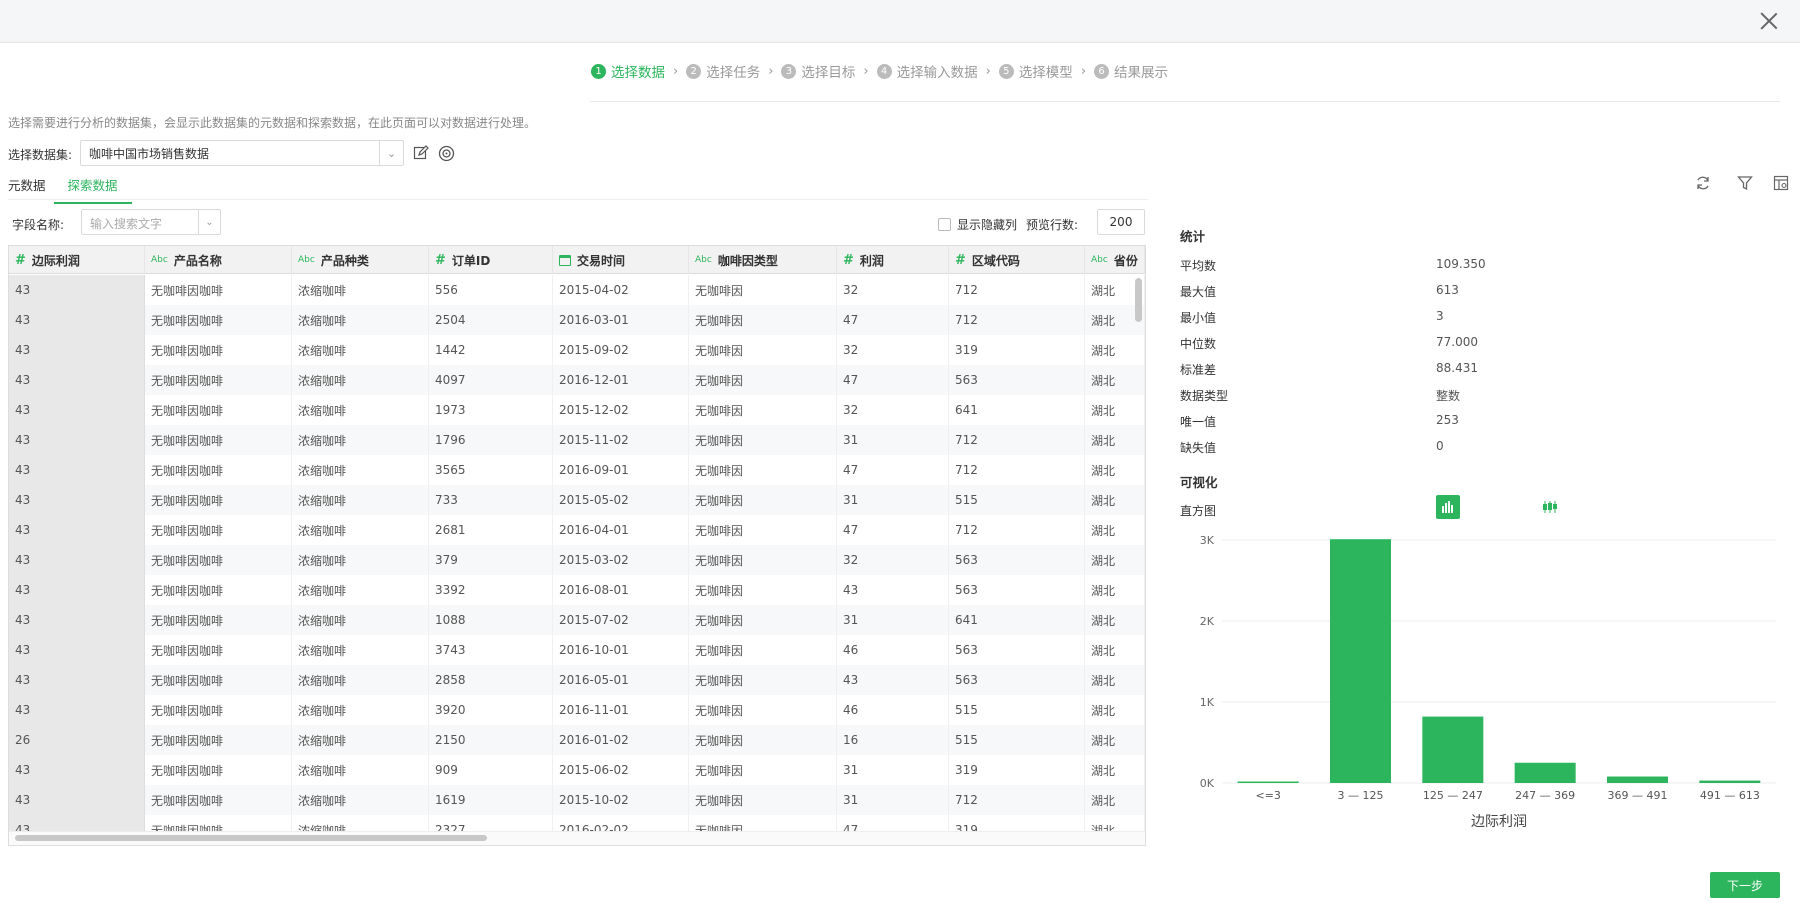 The image size is (1800, 911). What do you see at coordinates (491, 560) in the screenshot?
I see `table-cell: 379` at bounding box center [491, 560].